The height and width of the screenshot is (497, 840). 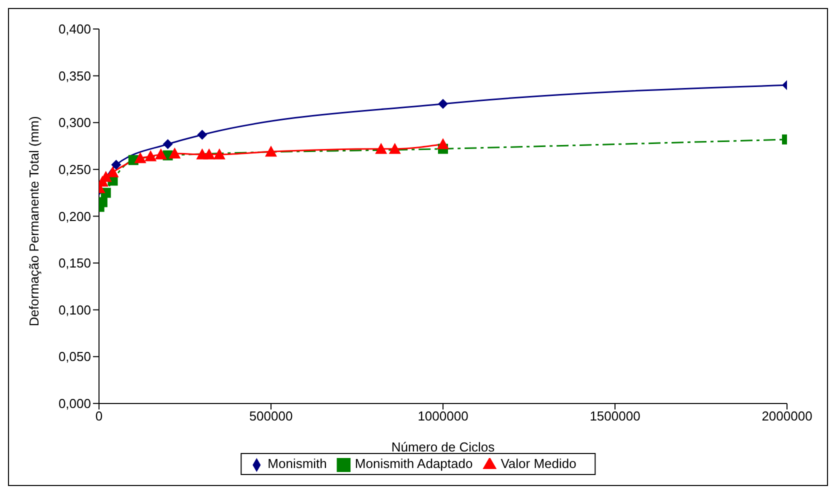 What do you see at coordinates (74, 216) in the screenshot?
I see `y-tick-label: 0,200` at bounding box center [74, 216].